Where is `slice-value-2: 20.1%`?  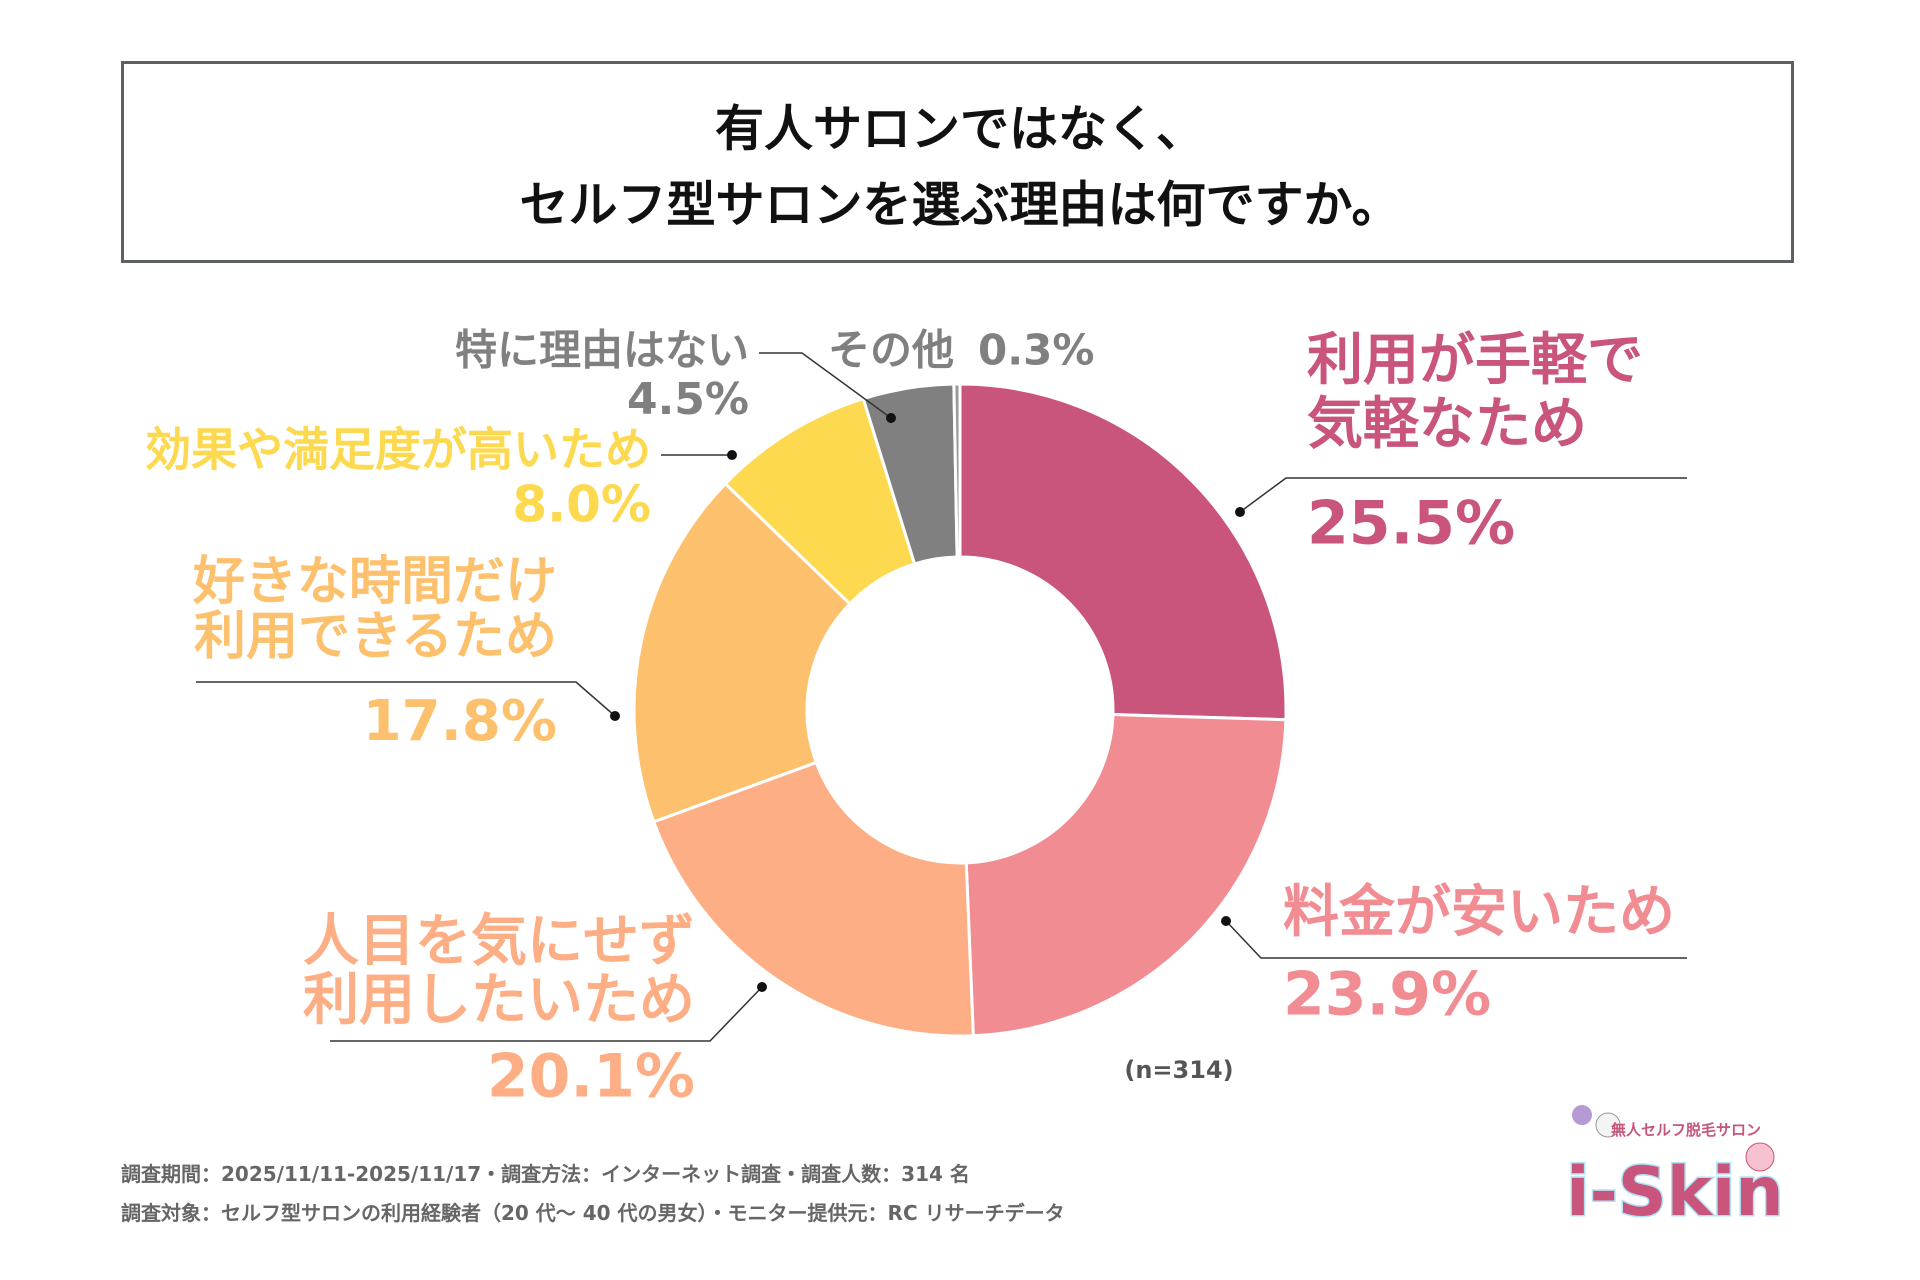
slice-value-2: 20.1% is located at coordinates (591, 1077).